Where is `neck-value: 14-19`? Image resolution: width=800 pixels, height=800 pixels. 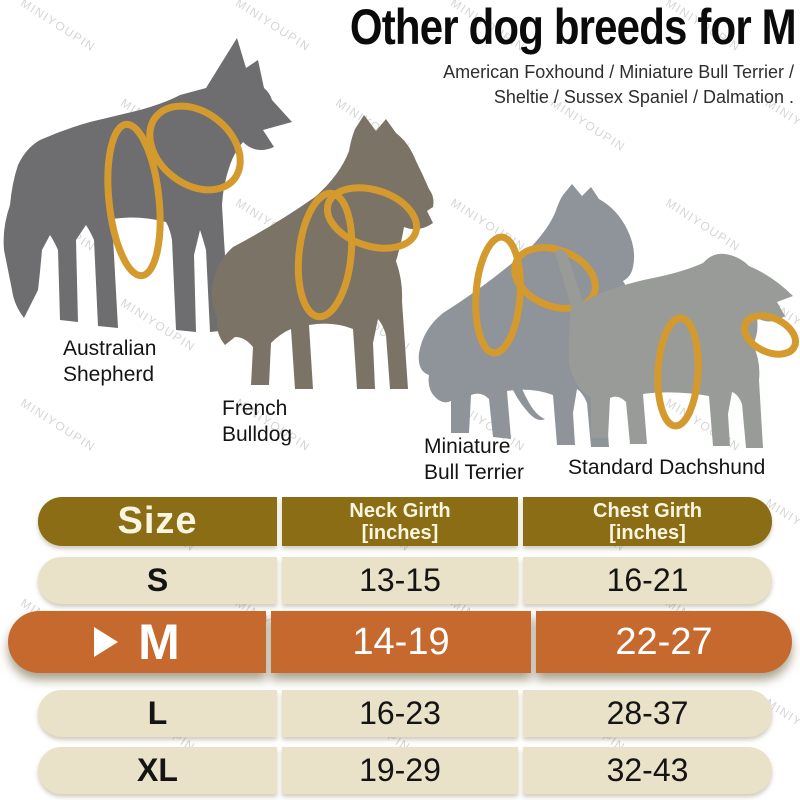
neck-value: 14-19 is located at coordinates (401, 641).